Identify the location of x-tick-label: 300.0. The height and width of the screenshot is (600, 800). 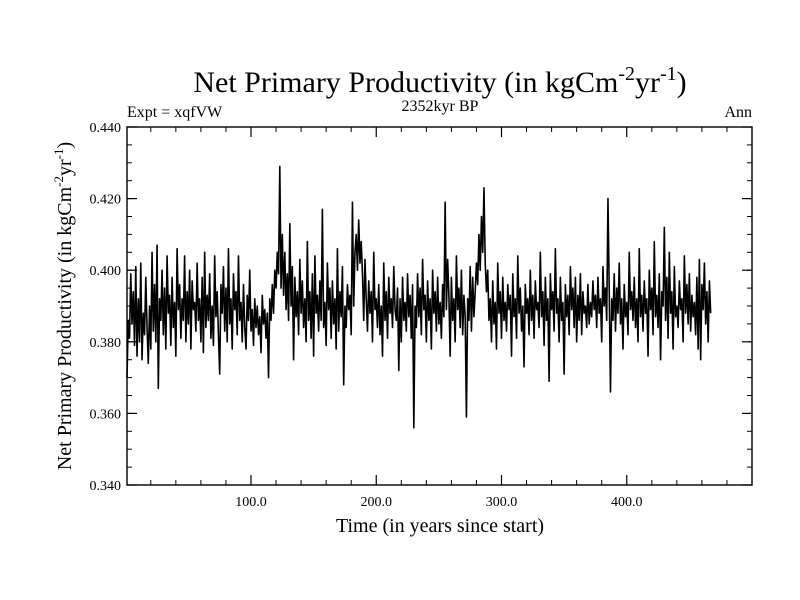
(502, 502).